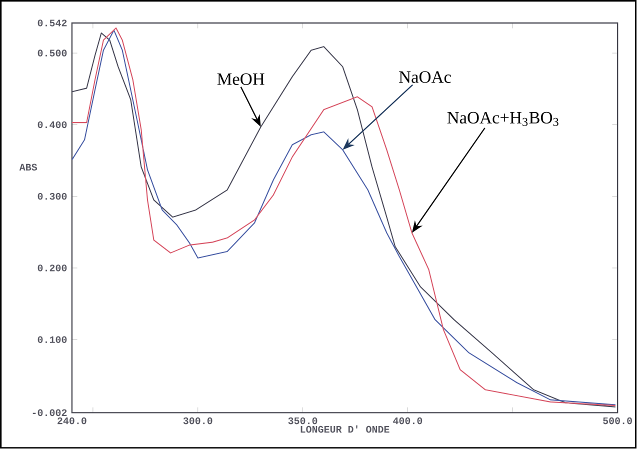 This screenshot has width=637, height=449. I want to click on y-tick-label: 0.200, so click(52, 268).